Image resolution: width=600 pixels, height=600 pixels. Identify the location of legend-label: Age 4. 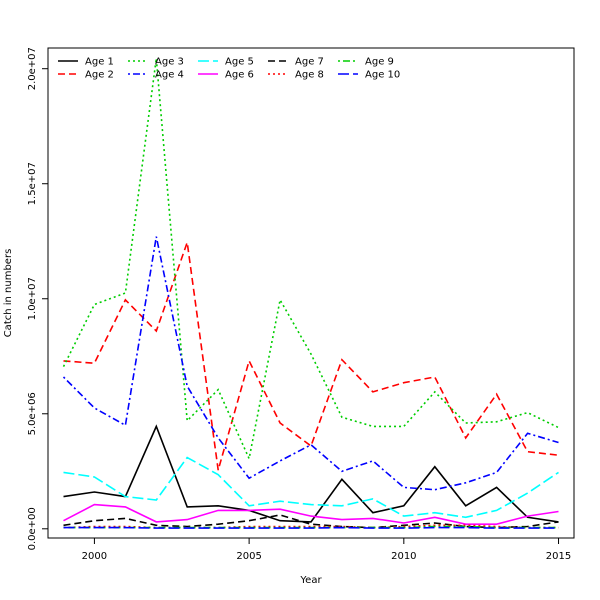
(169, 75).